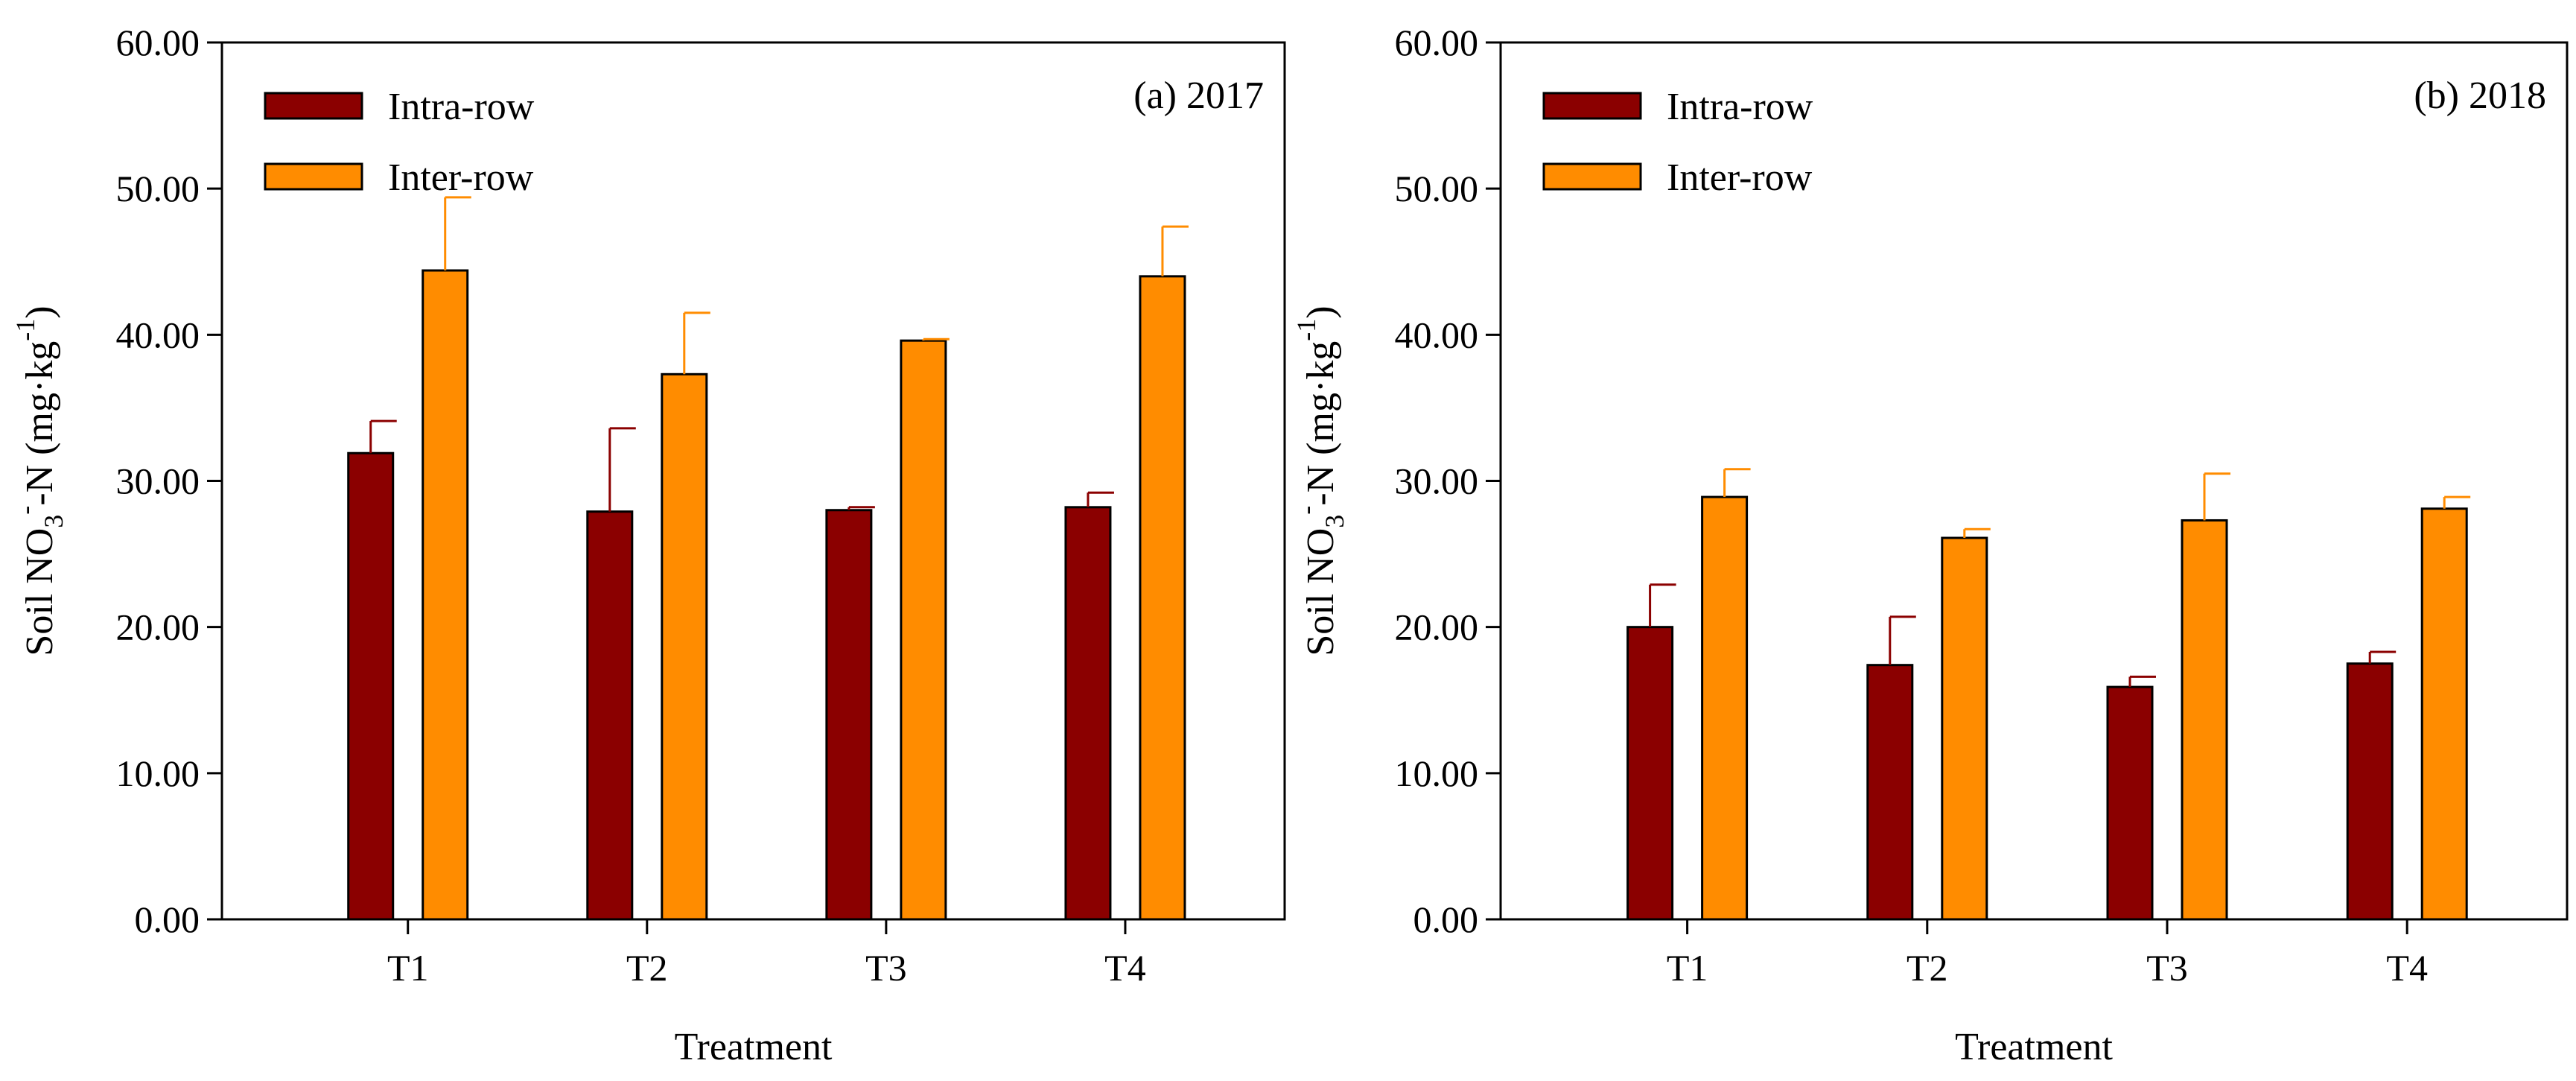 The width and height of the screenshot is (2576, 1081). What do you see at coordinates (1198, 96) in the screenshot?
I see `panel-label: (a) 2017` at bounding box center [1198, 96].